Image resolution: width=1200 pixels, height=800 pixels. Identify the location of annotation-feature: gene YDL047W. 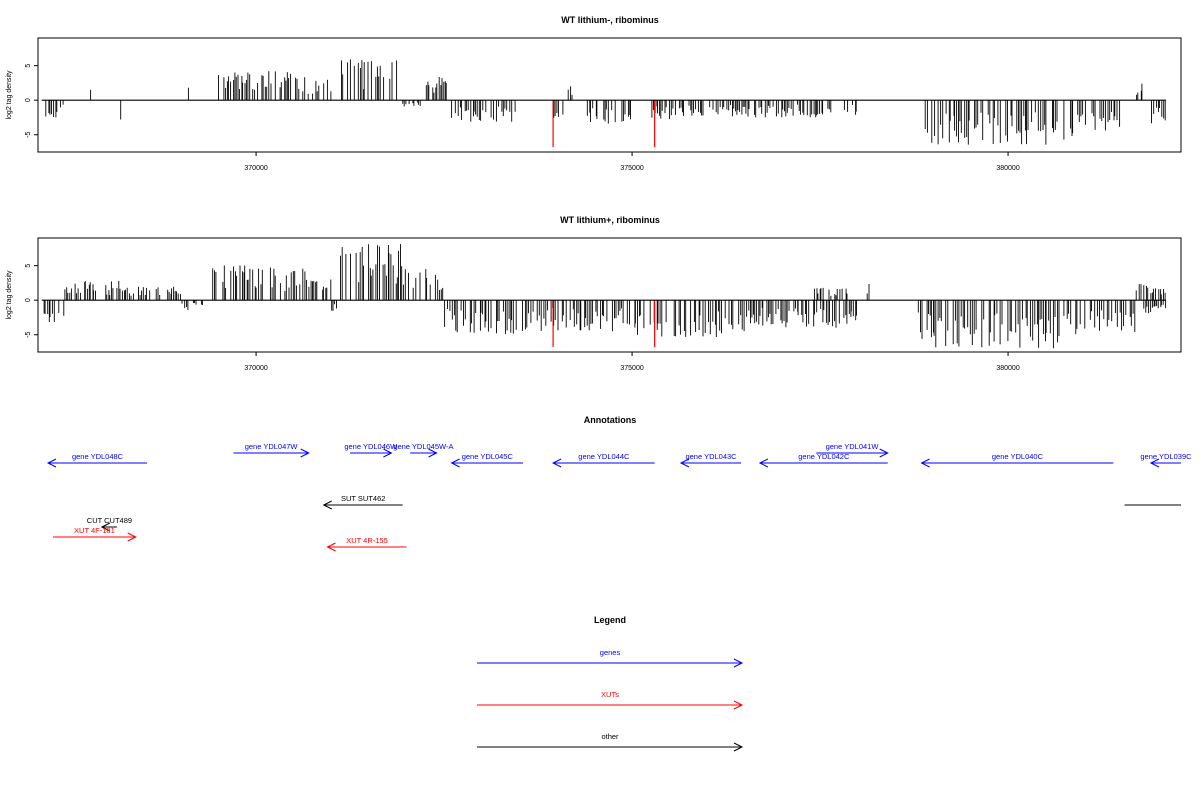
(271, 450).